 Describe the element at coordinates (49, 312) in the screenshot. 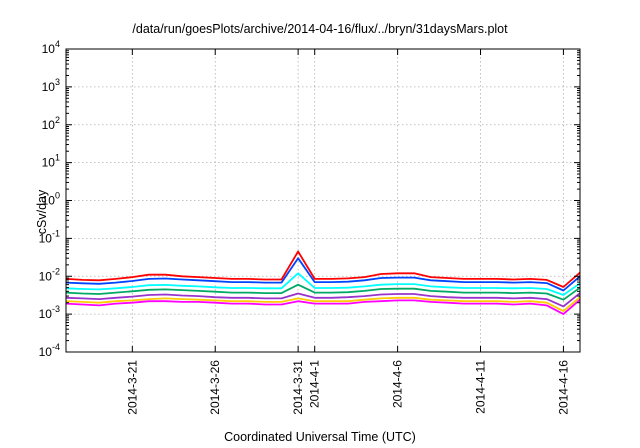

I see `y-tick-label: 10⁻³` at that location.